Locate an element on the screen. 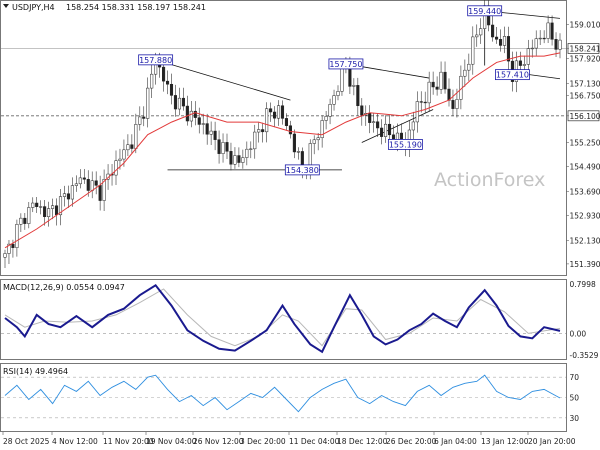 The width and height of the screenshot is (600, 450). macd-line is located at coordinates (282, 318).